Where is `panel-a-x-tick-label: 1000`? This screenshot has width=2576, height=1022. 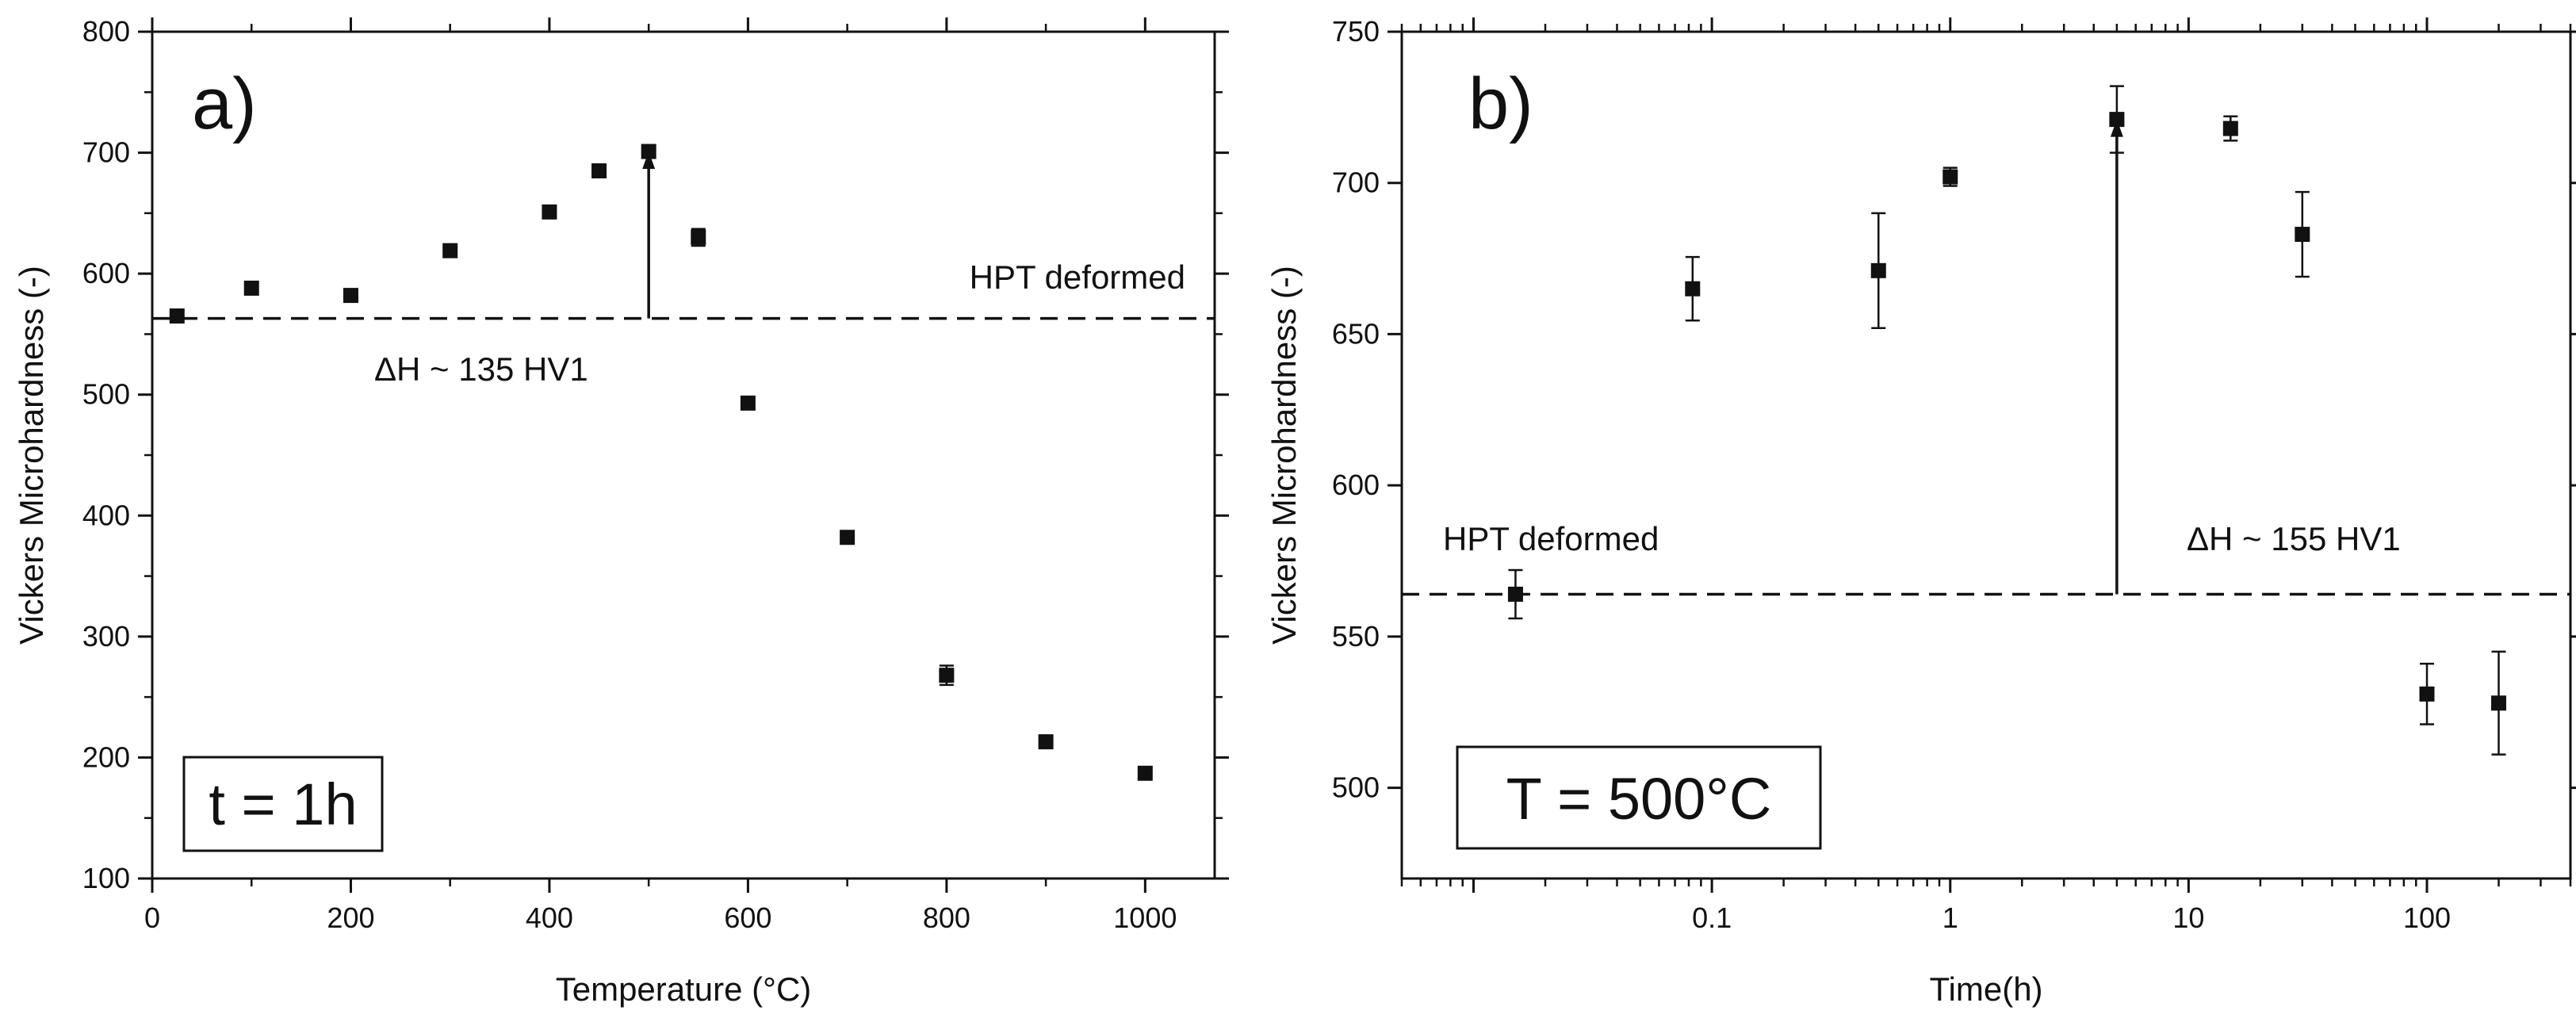 panel-a-x-tick-label: 1000 is located at coordinates (1145, 917).